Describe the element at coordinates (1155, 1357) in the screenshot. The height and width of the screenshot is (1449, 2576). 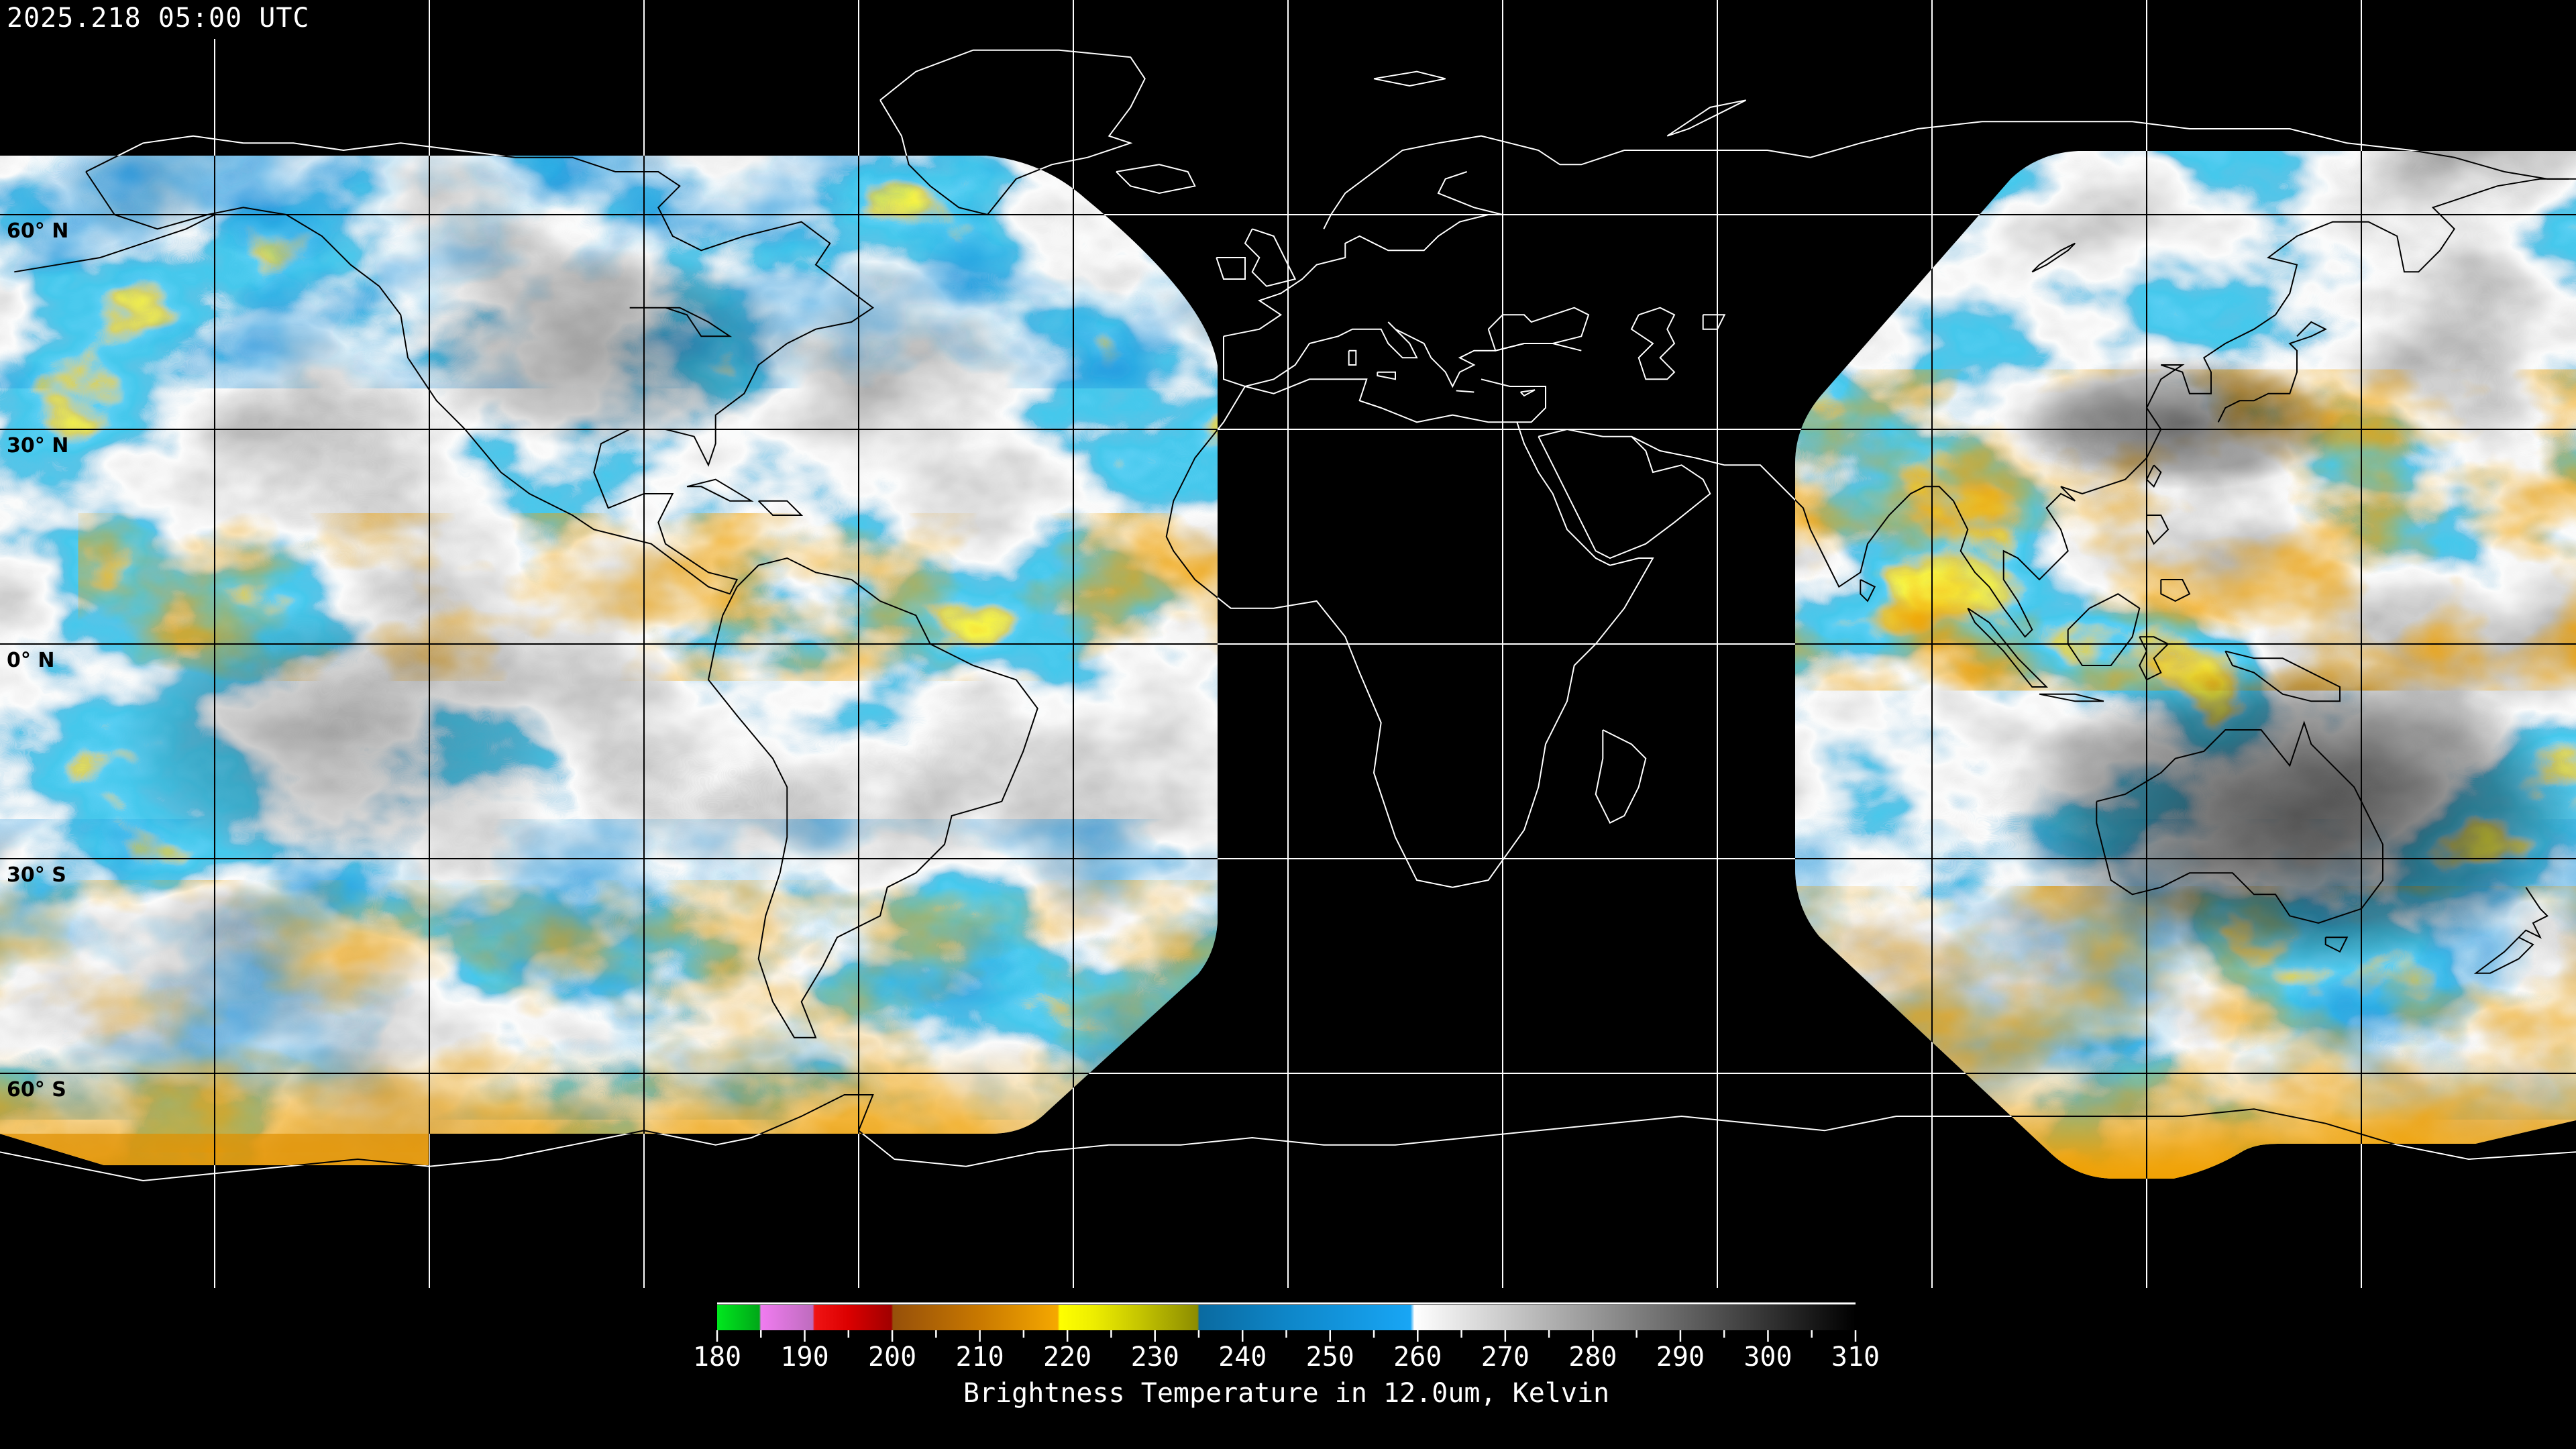
I see `colorbar-tick-label: 230` at that location.